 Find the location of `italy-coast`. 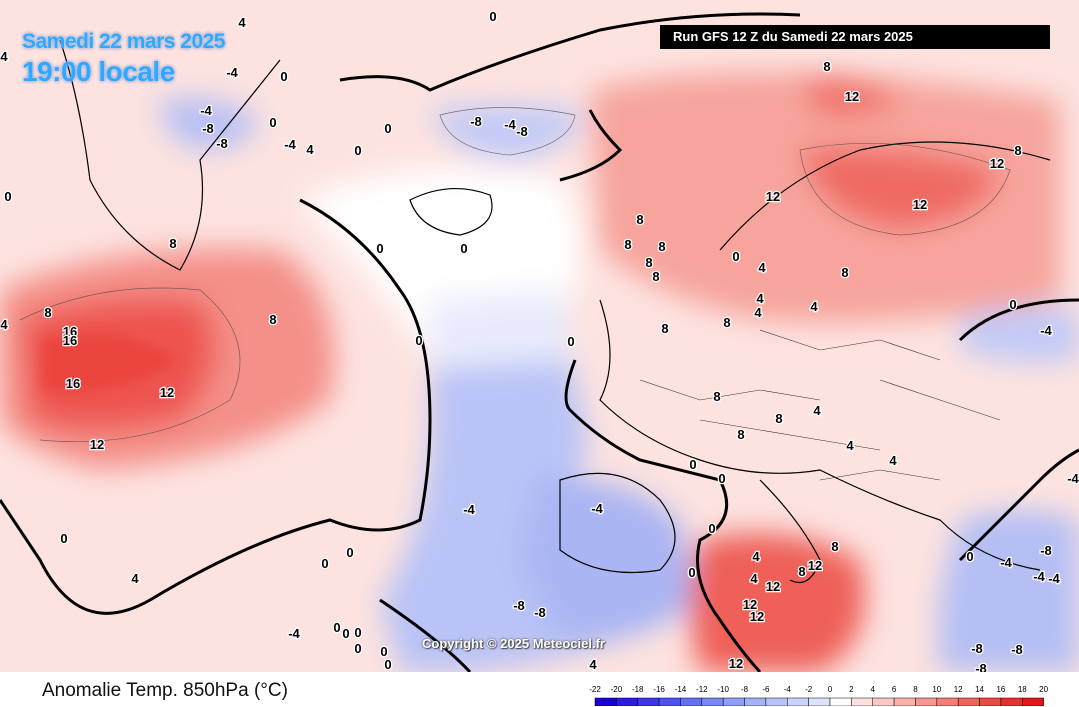

italy-coast is located at coordinates (790, 531).